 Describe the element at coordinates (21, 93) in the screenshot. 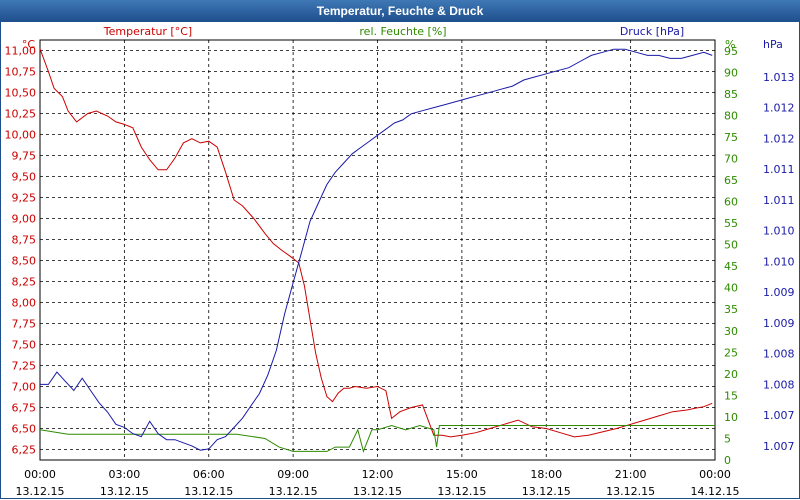

I see `temperature-tick-label: 10,50` at that location.